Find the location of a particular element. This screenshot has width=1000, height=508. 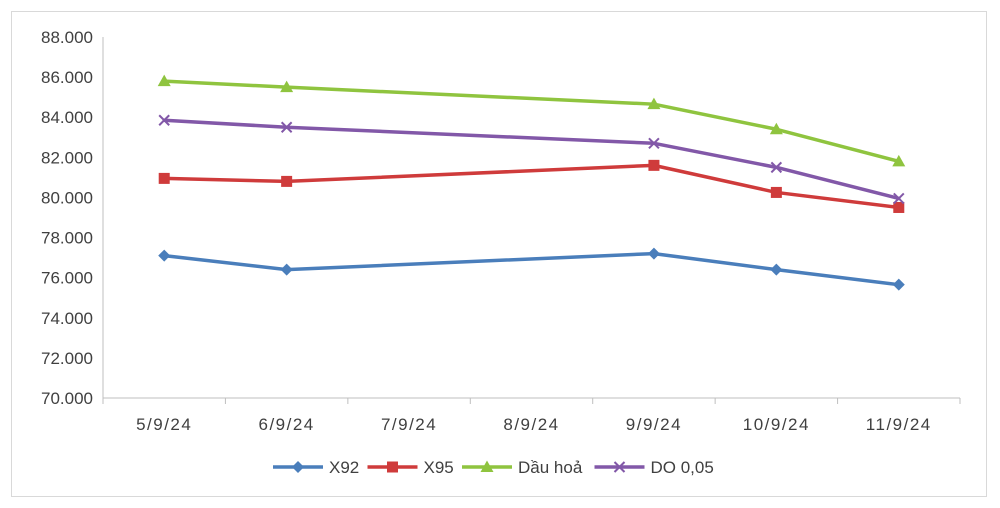

y-tick-label: 70.000 is located at coordinates (67, 398).